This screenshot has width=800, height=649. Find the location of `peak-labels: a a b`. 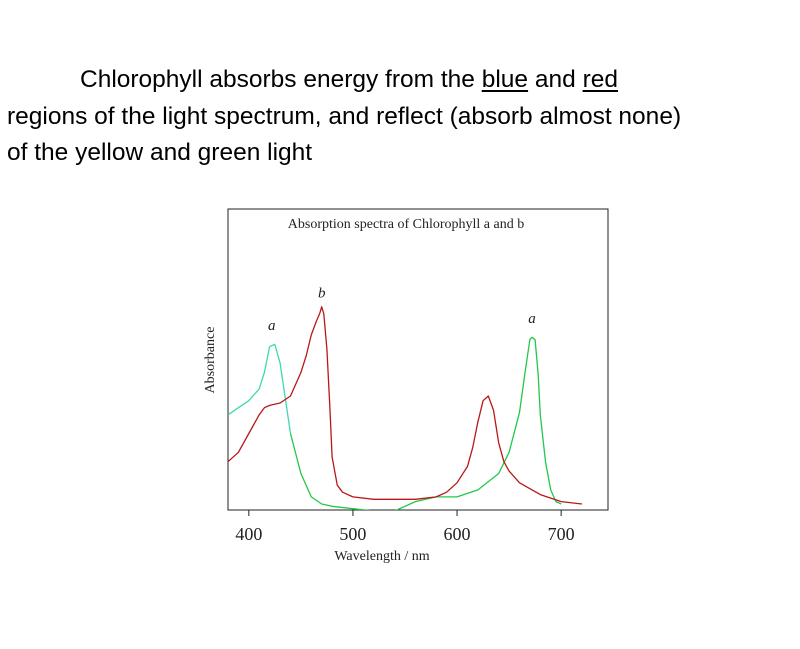

peak-labels: a a b is located at coordinates (402, 309).